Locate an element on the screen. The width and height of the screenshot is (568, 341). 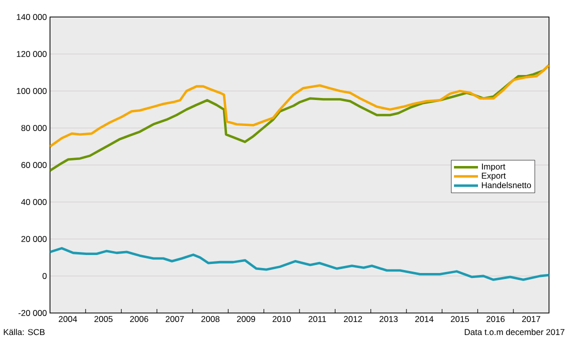
x-tick-label: 2006 is located at coordinates (139, 319).